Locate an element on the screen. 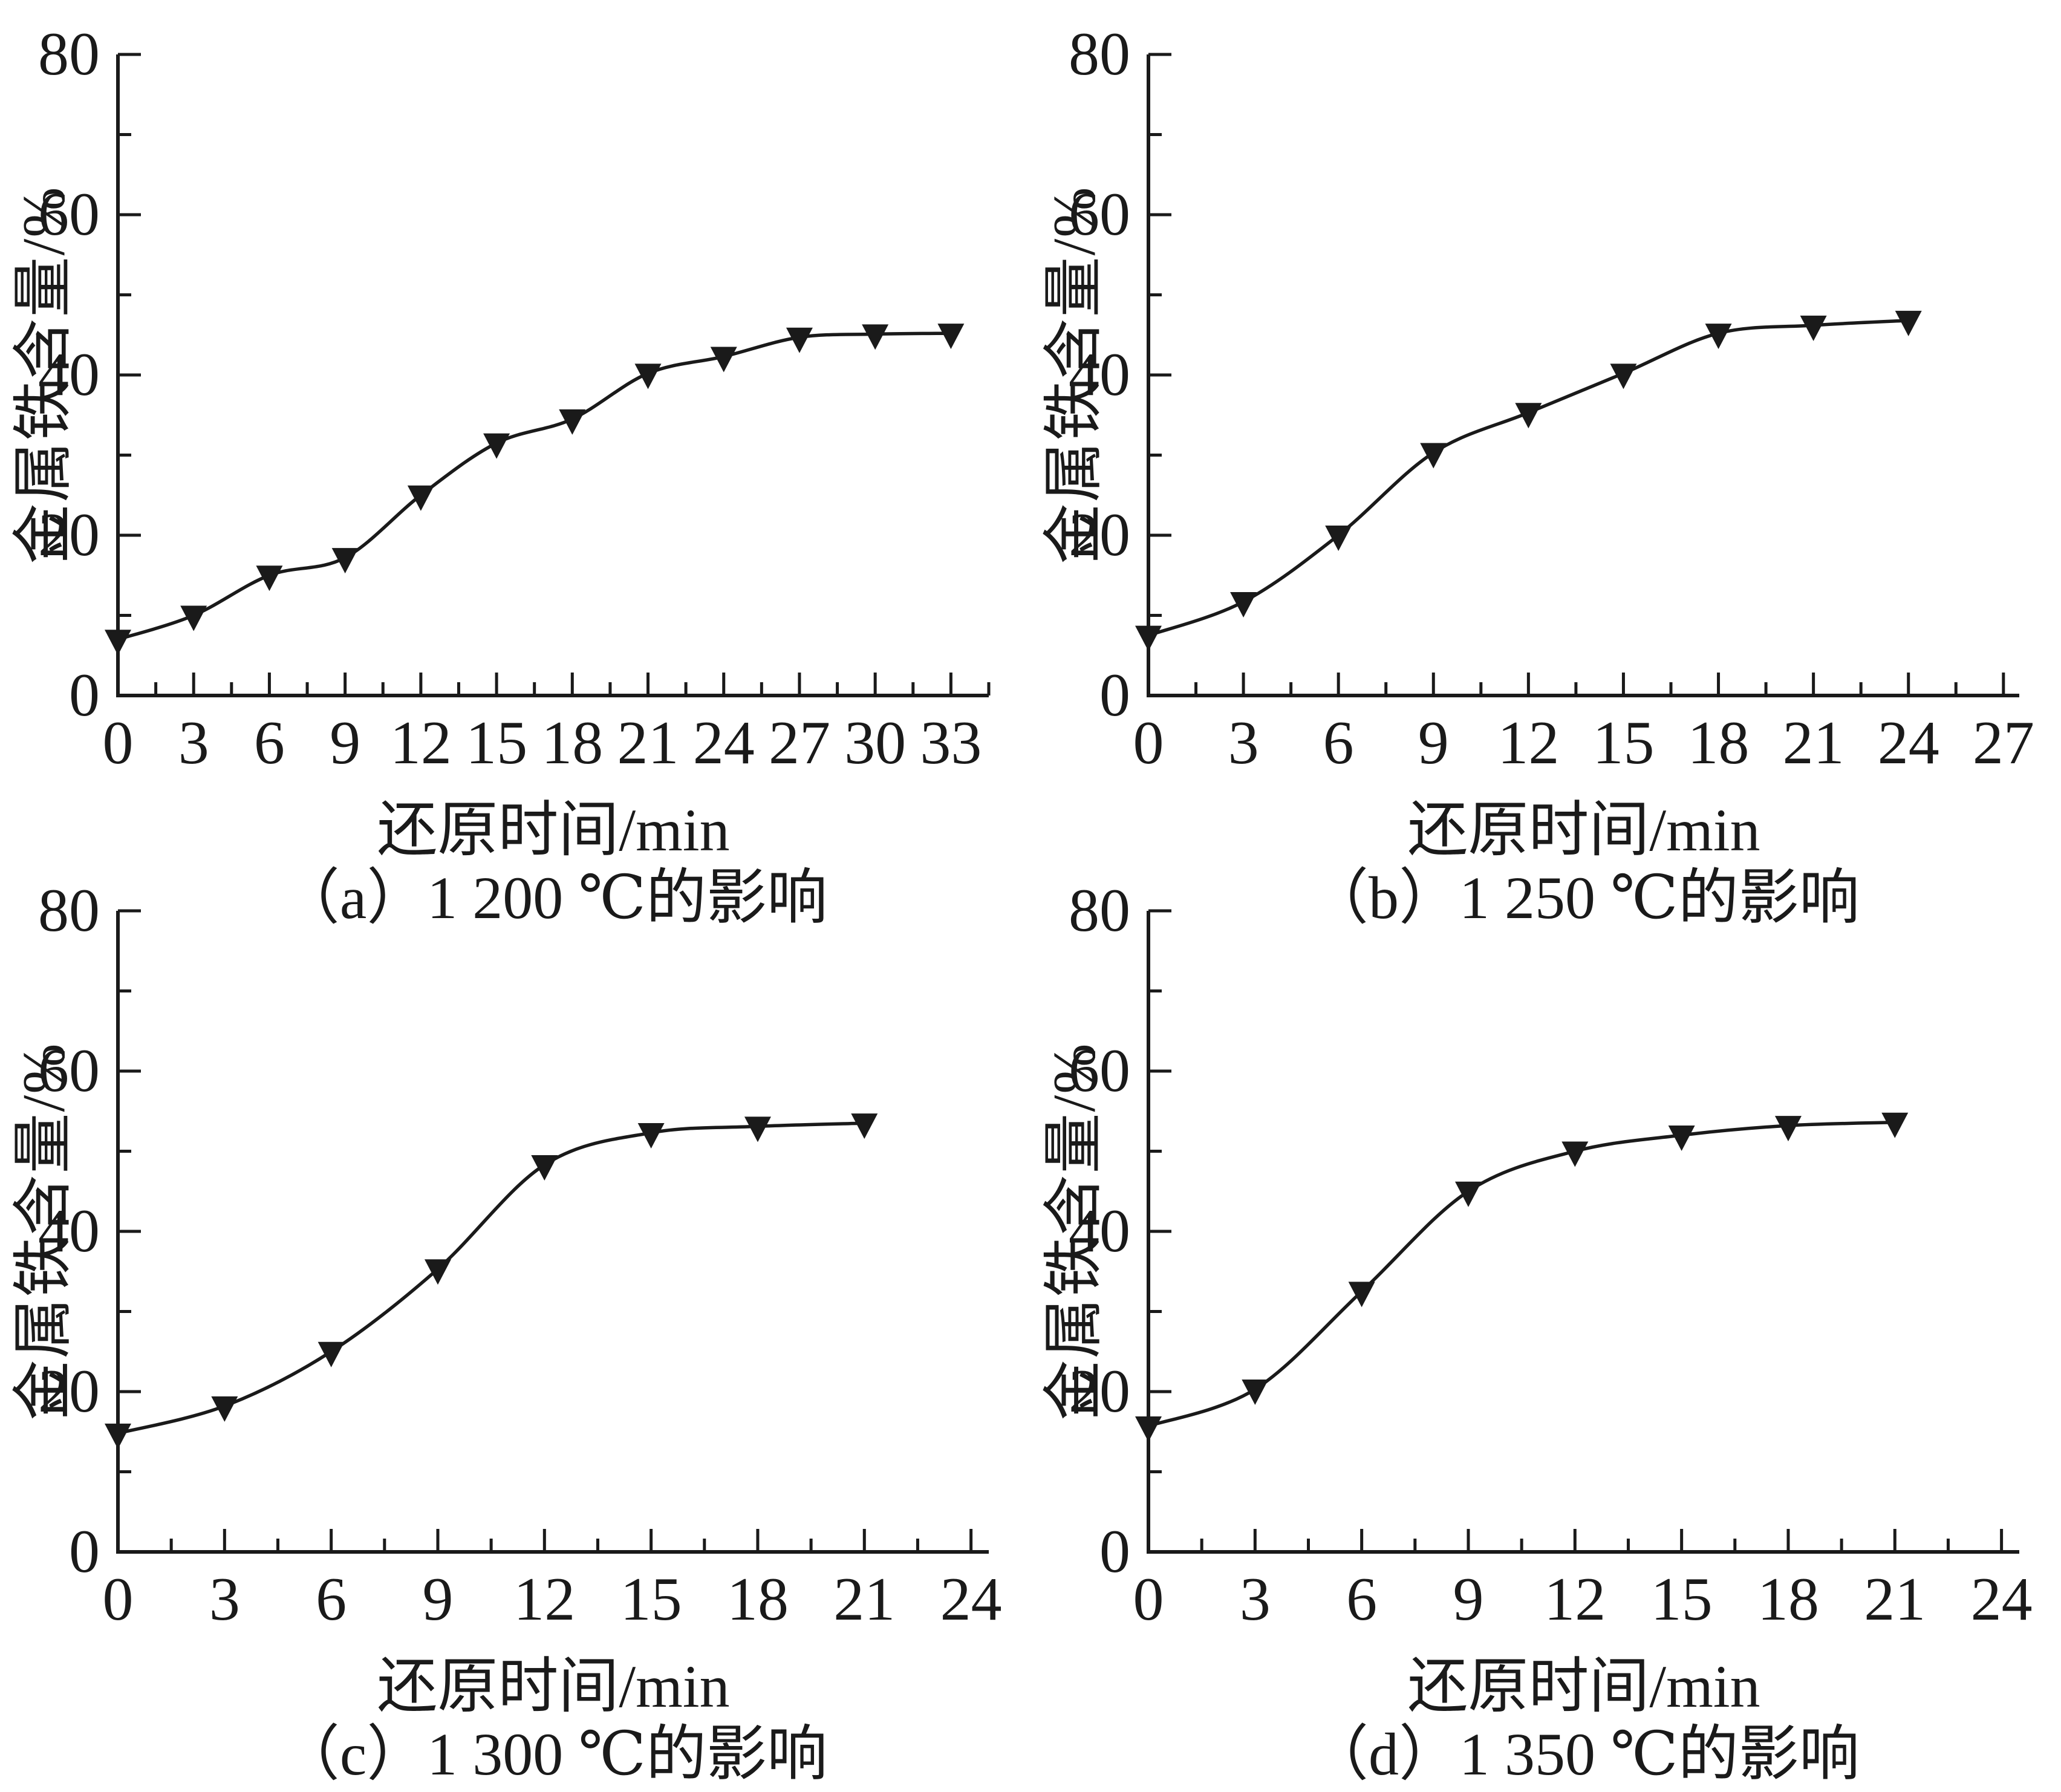 The width and height of the screenshot is (2061, 1792). x-tick-label: 27 is located at coordinates (2003, 743).